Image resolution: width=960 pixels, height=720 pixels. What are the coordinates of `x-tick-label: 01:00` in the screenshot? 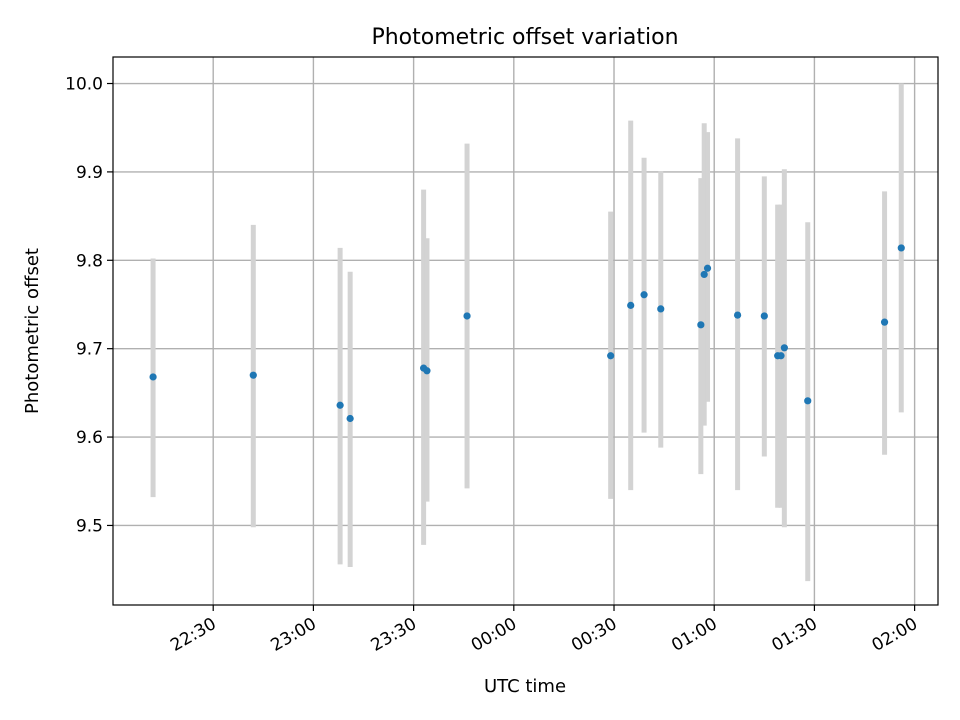 It's located at (694, 635).